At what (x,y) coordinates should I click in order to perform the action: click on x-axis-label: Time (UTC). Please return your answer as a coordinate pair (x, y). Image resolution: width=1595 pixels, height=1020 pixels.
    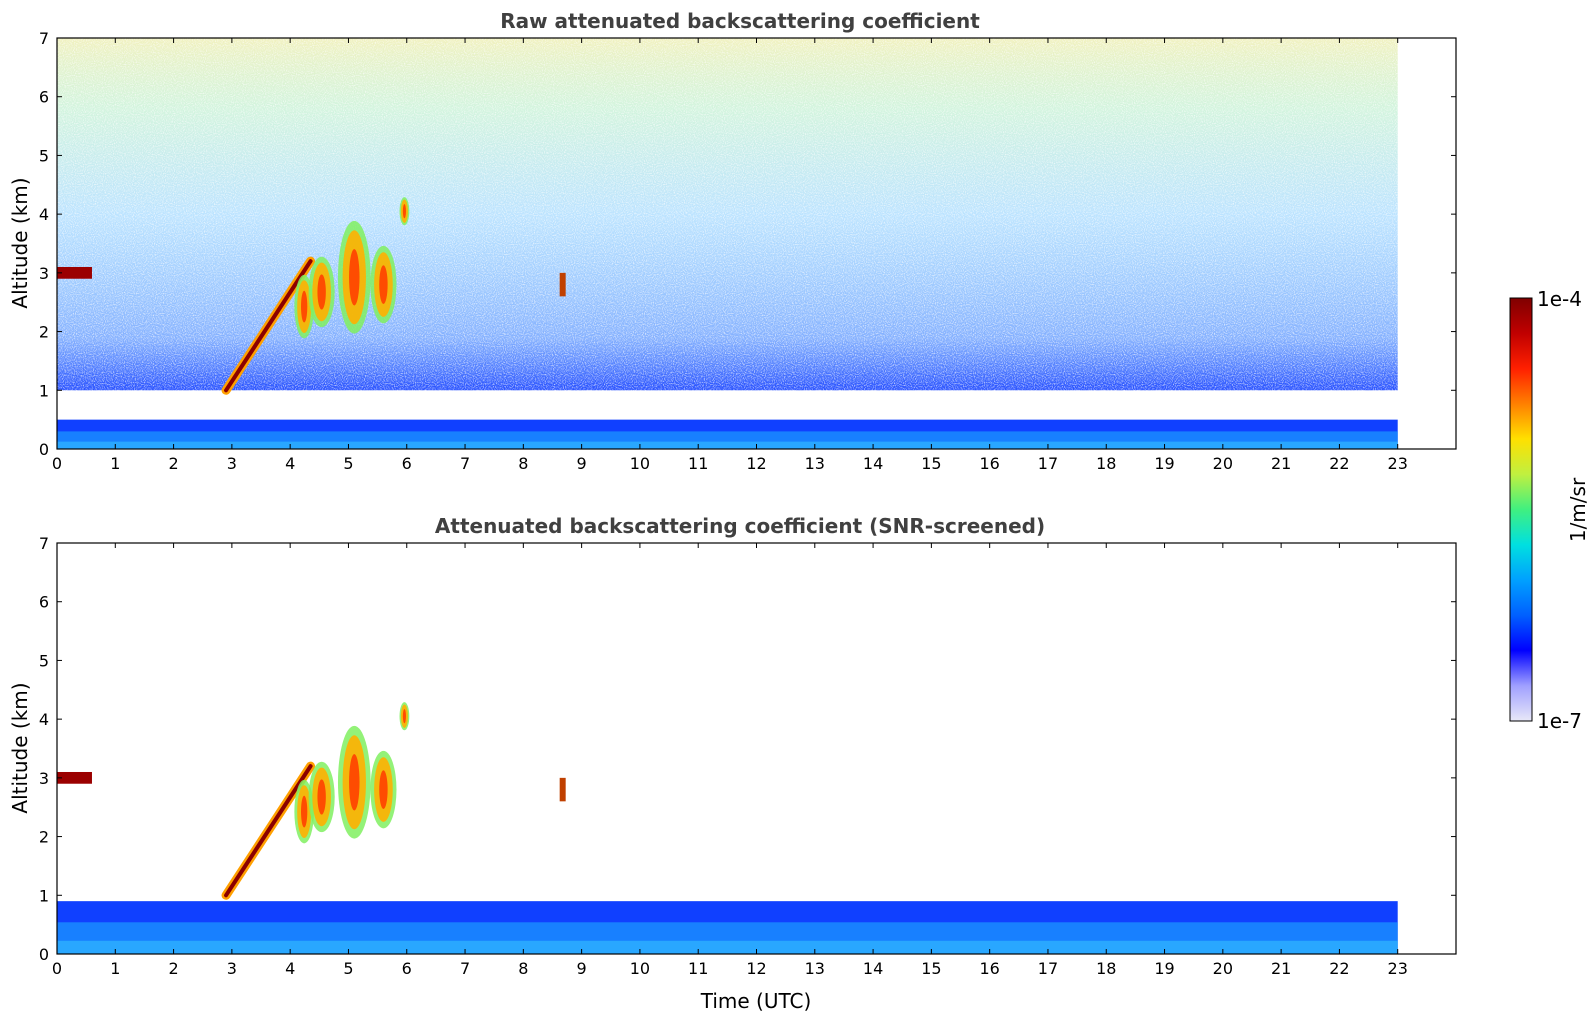
    Looking at the image, I should click on (756, 1001).